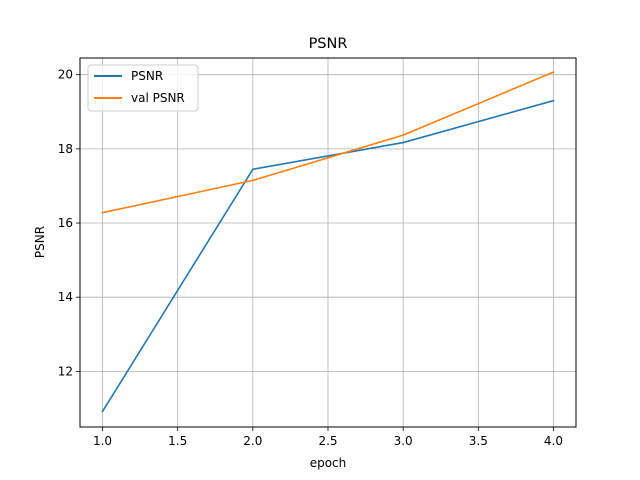  Describe the element at coordinates (177, 441) in the screenshot. I see `x-tick-label: 1.5` at that location.